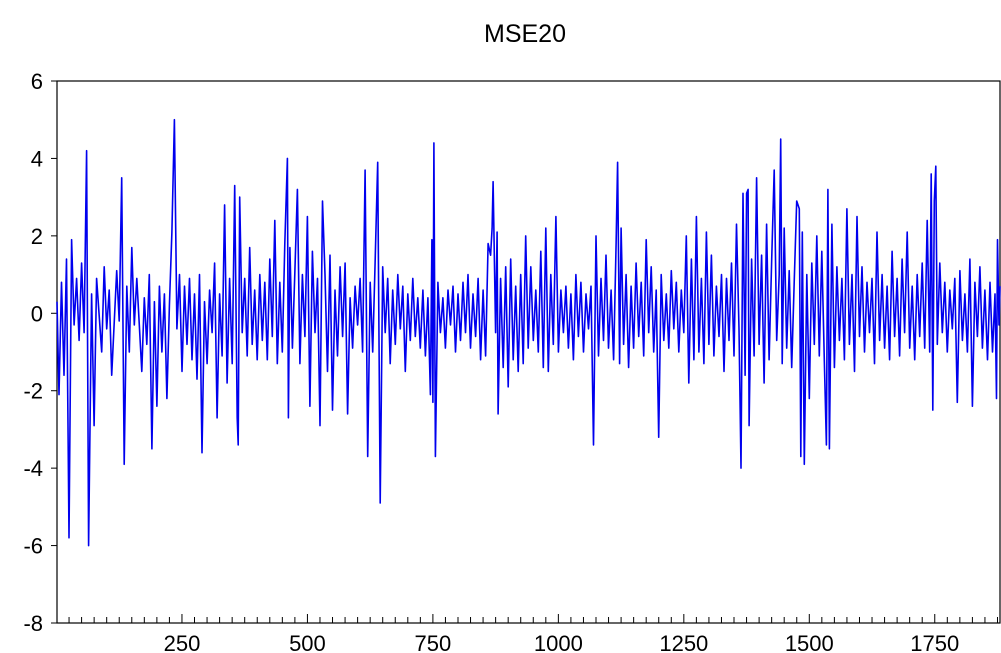 This screenshot has width=1001, height=653. I want to click on y-tick-label: 4, so click(37, 158).